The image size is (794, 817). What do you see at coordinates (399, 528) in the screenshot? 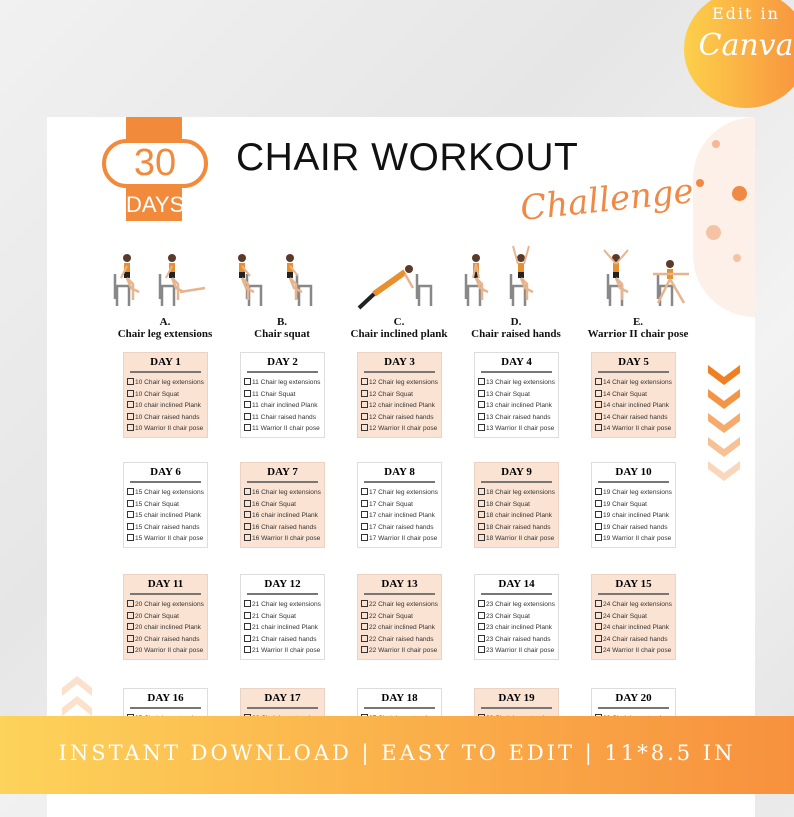
I see `checklist-item: 17 Chair raised hands` at bounding box center [399, 528].